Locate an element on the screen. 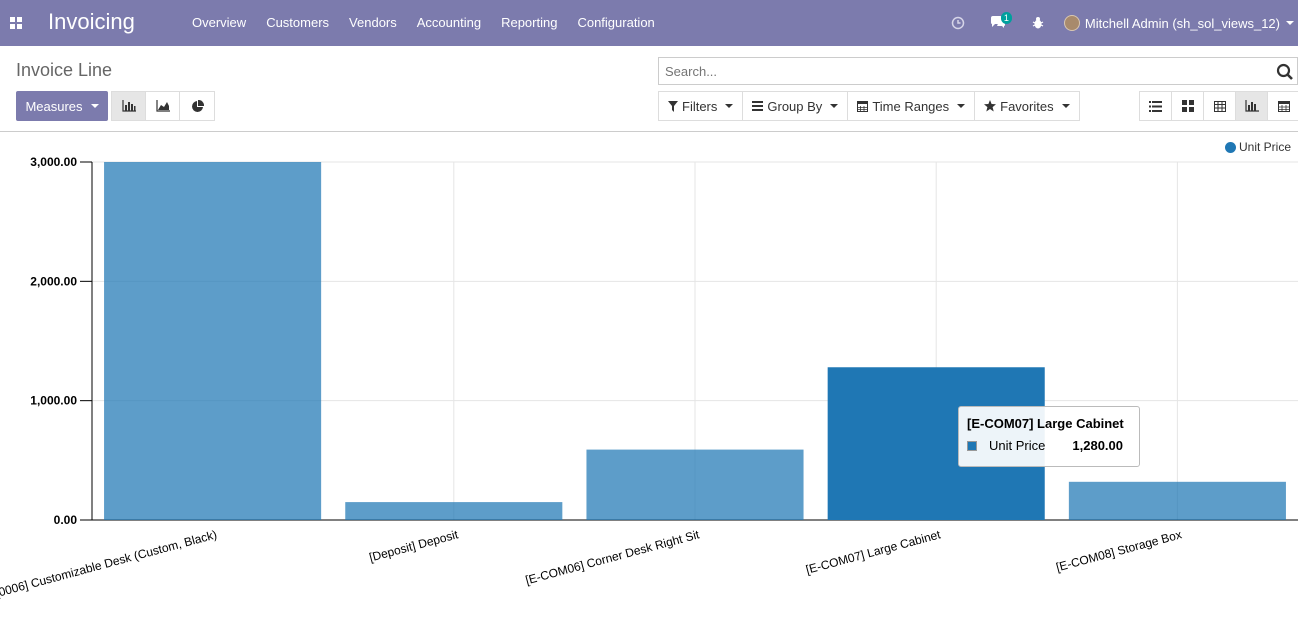  timeranges-dropdown-button: Time Ranges is located at coordinates (911, 106).